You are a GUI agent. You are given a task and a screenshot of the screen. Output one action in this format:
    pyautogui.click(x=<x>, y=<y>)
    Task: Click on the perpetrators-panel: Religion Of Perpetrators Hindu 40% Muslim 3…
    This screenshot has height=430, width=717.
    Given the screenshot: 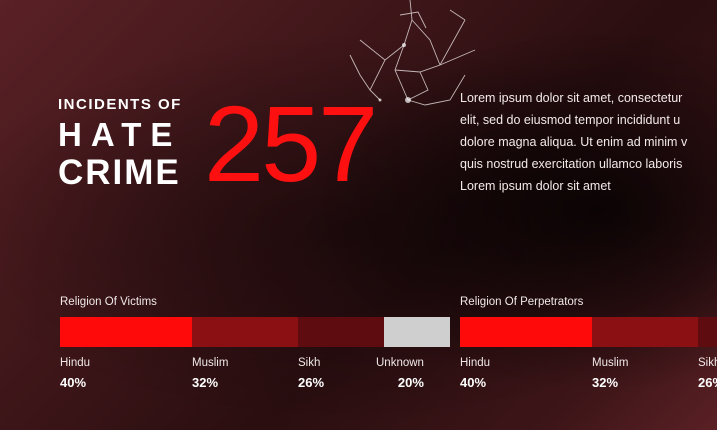 What is the action you would take?
    pyautogui.click(x=588, y=346)
    